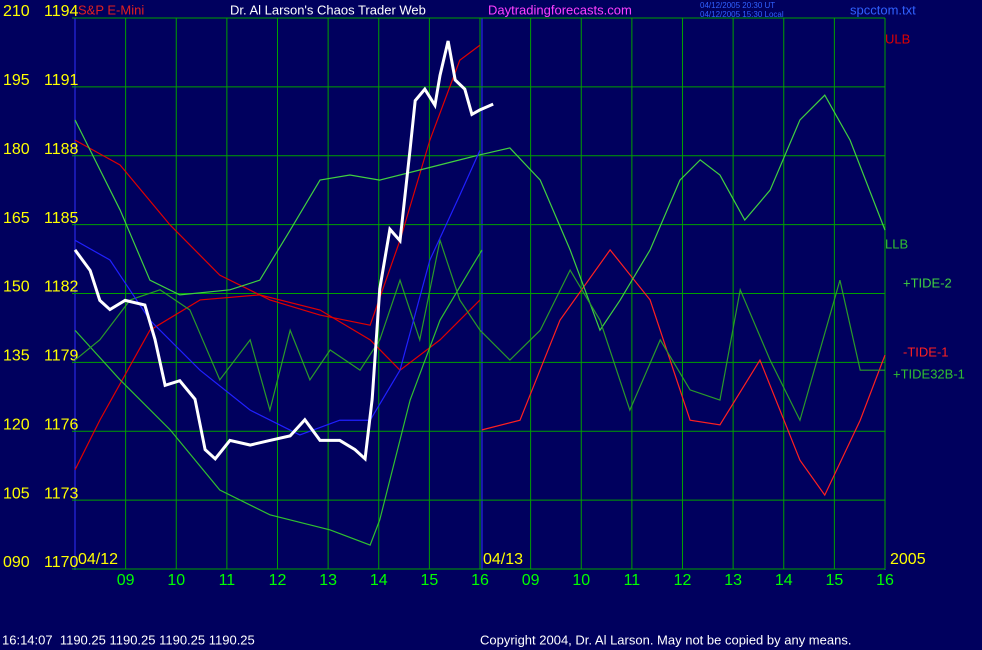 Image resolution: width=982 pixels, height=650 pixels. I want to click on y2-tick-label: 1182, so click(61, 287).